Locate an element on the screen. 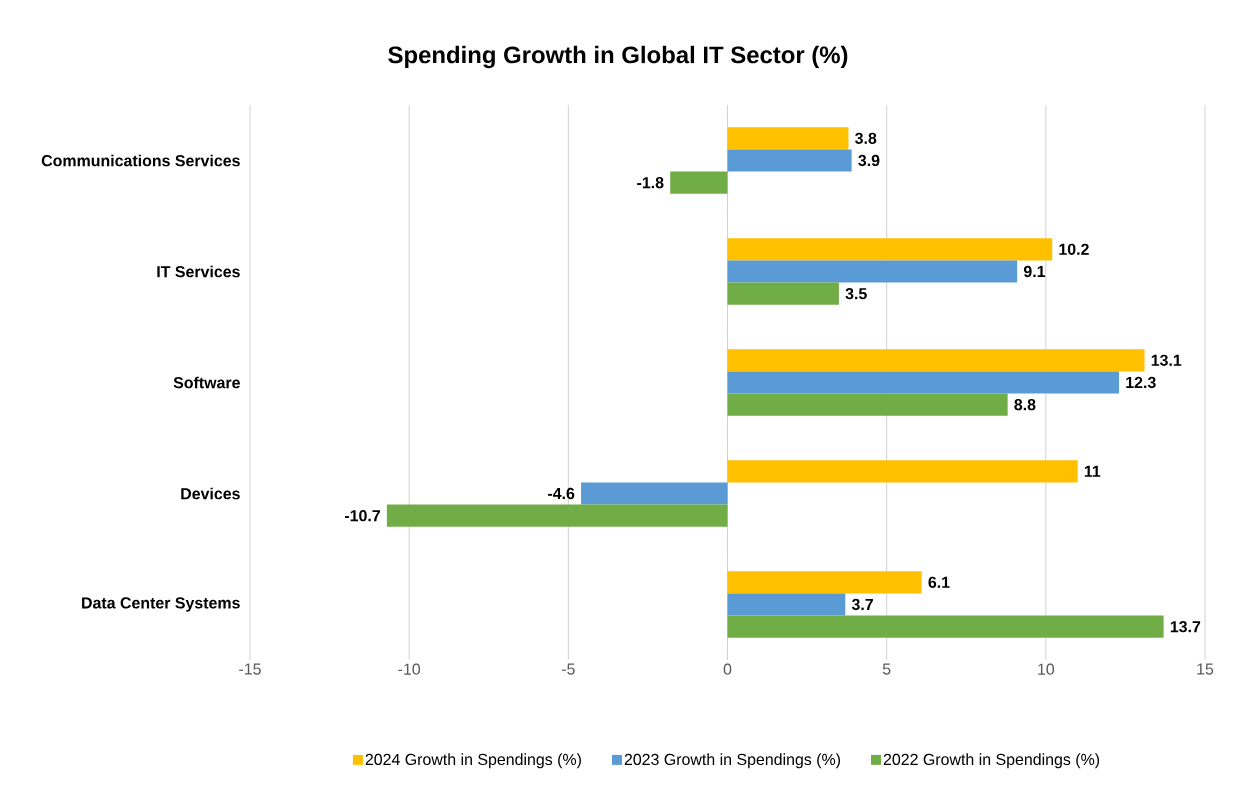 Image resolution: width=1236 pixels, height=795 pixels. data-label: 3.5 is located at coordinates (856, 294).